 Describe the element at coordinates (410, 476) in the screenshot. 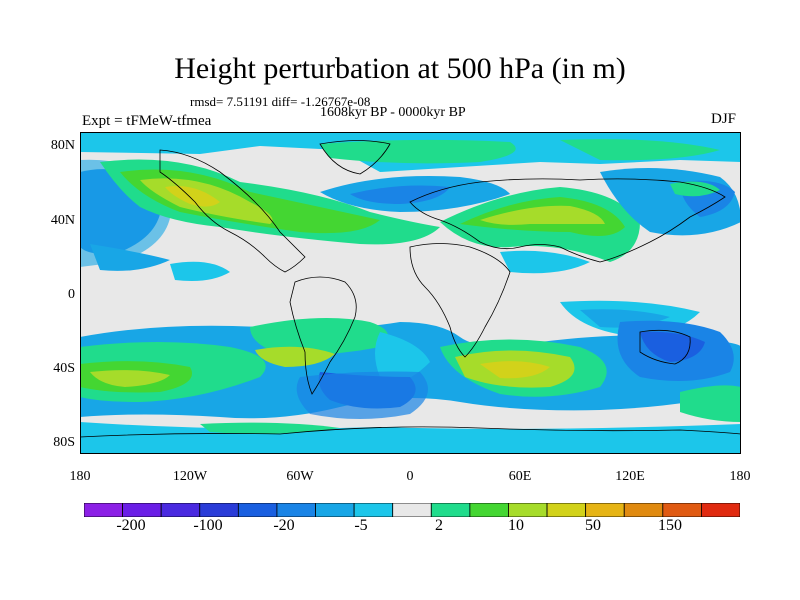

I see `lon-label: 0` at that location.